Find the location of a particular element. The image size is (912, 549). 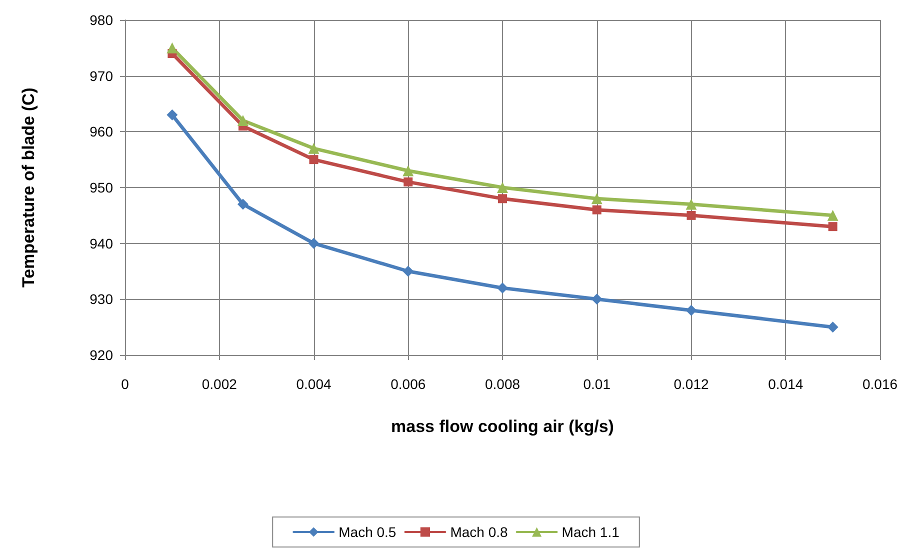

x-tick-label: 0.01 is located at coordinates (597, 384).